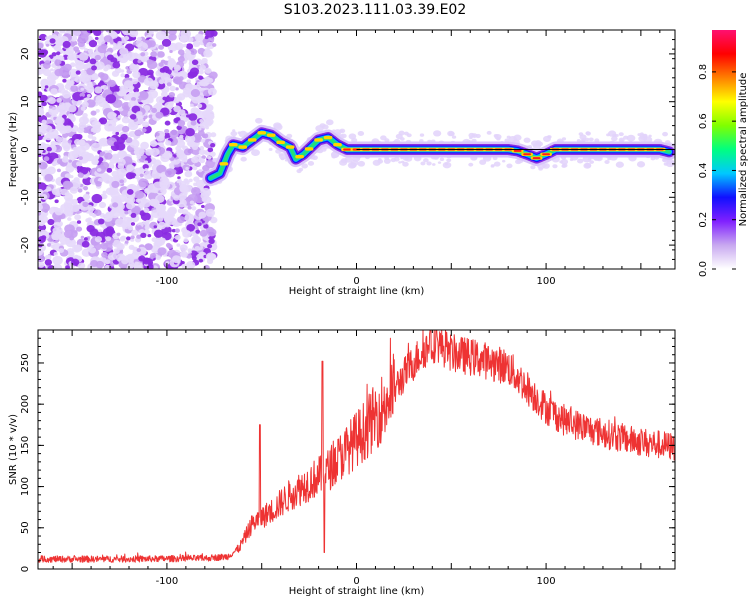 The width and height of the screenshot is (750, 600). I want to click on top-xtick-label: 0, so click(356, 281).